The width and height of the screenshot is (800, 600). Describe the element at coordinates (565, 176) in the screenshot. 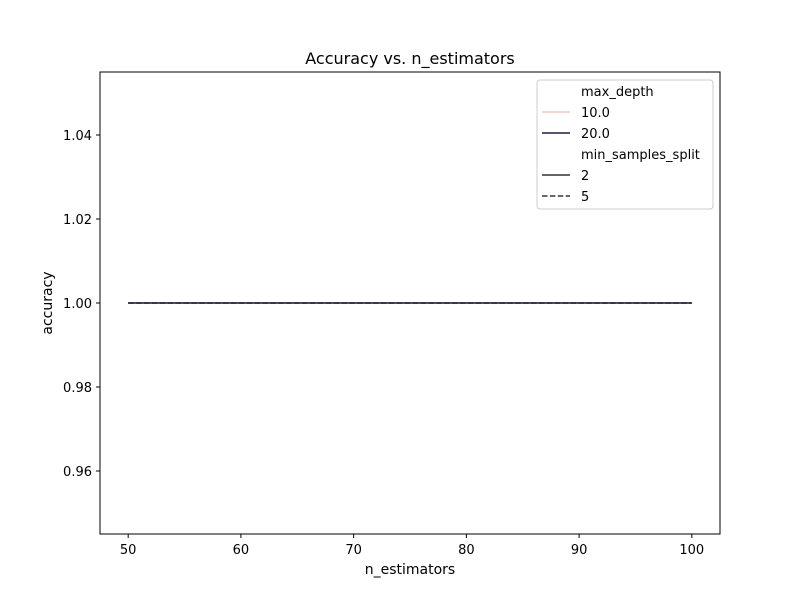

I see `legend-entry-min-samples-split: 2` at that location.